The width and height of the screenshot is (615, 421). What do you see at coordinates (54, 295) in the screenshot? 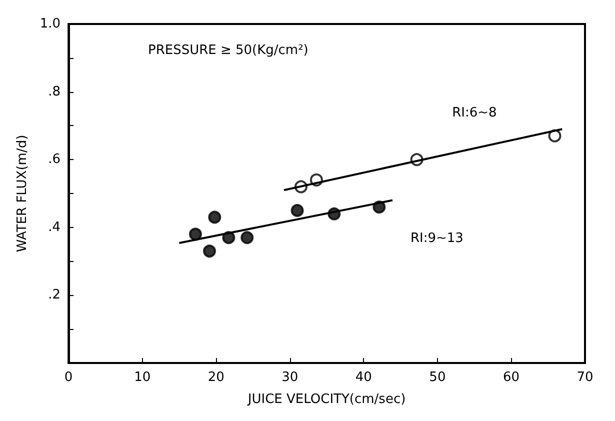
I see `y-tick-label: .2` at bounding box center [54, 295].